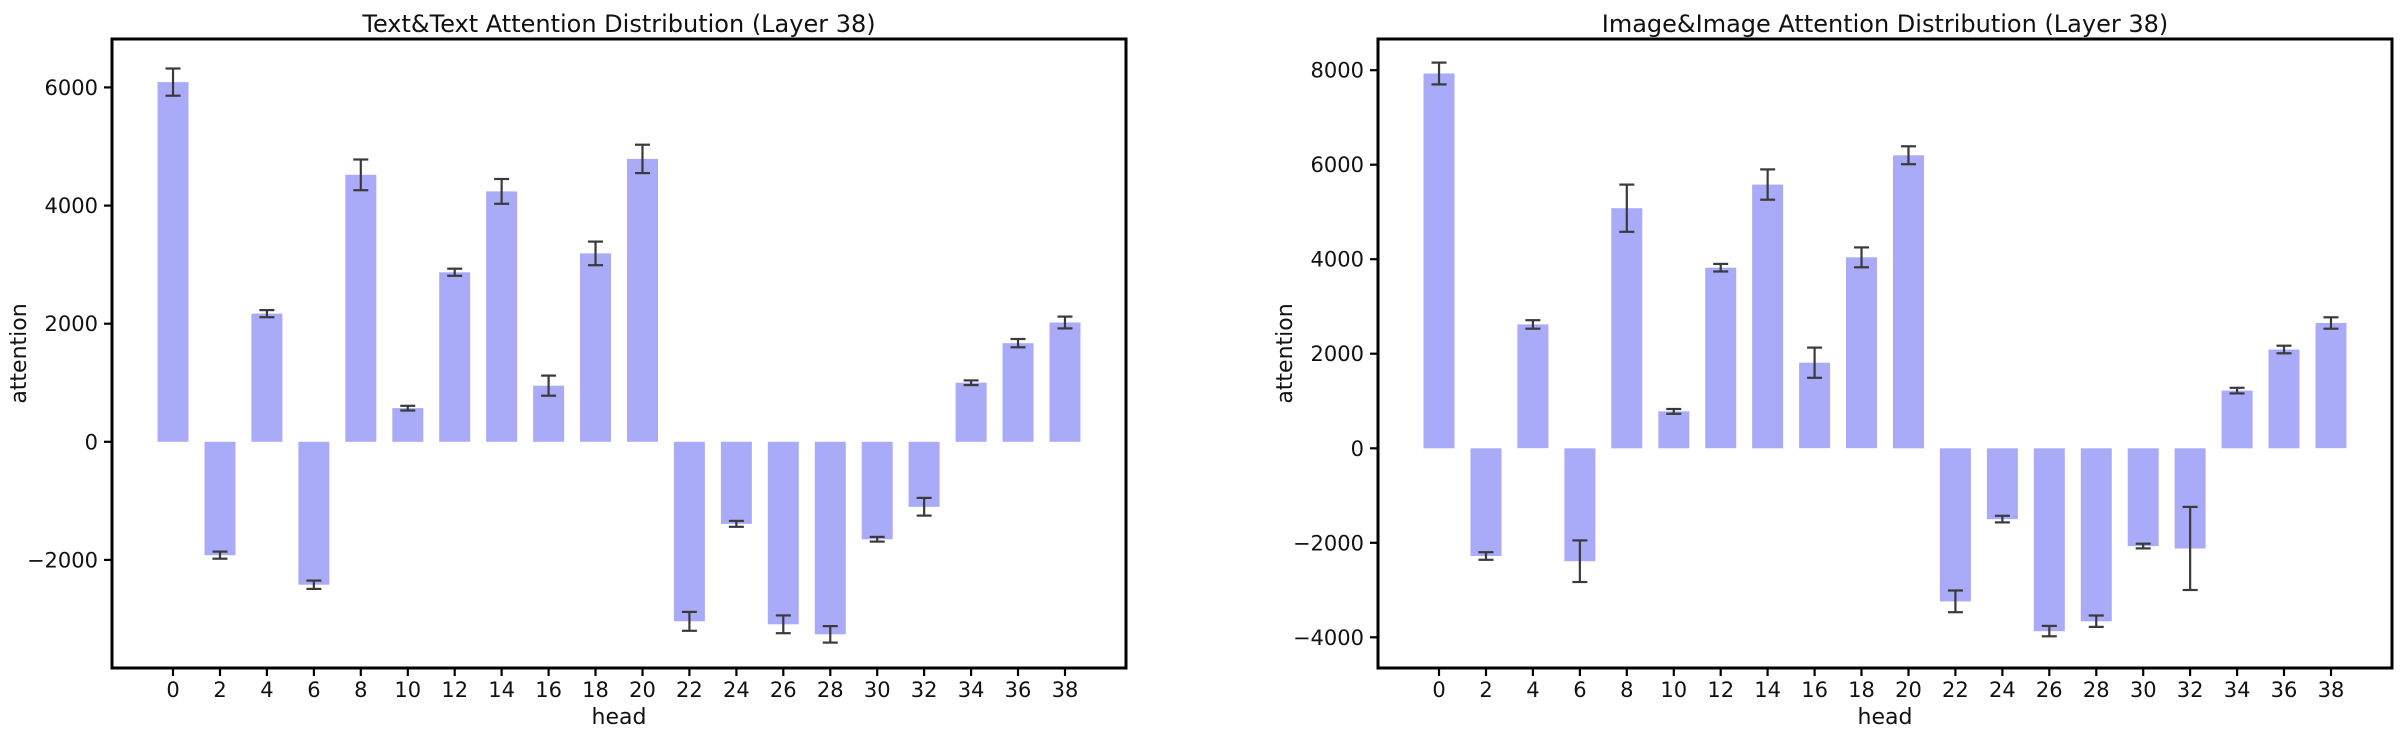 This screenshot has width=2402, height=734. Describe the element at coordinates (1337, 260) in the screenshot. I see `y-tick-label: 4000` at that location.